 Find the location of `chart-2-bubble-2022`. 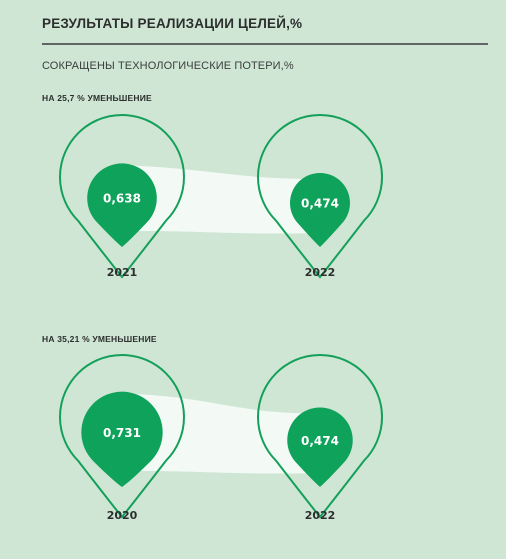

chart-2-bubble-2022 is located at coordinates (320, 447).